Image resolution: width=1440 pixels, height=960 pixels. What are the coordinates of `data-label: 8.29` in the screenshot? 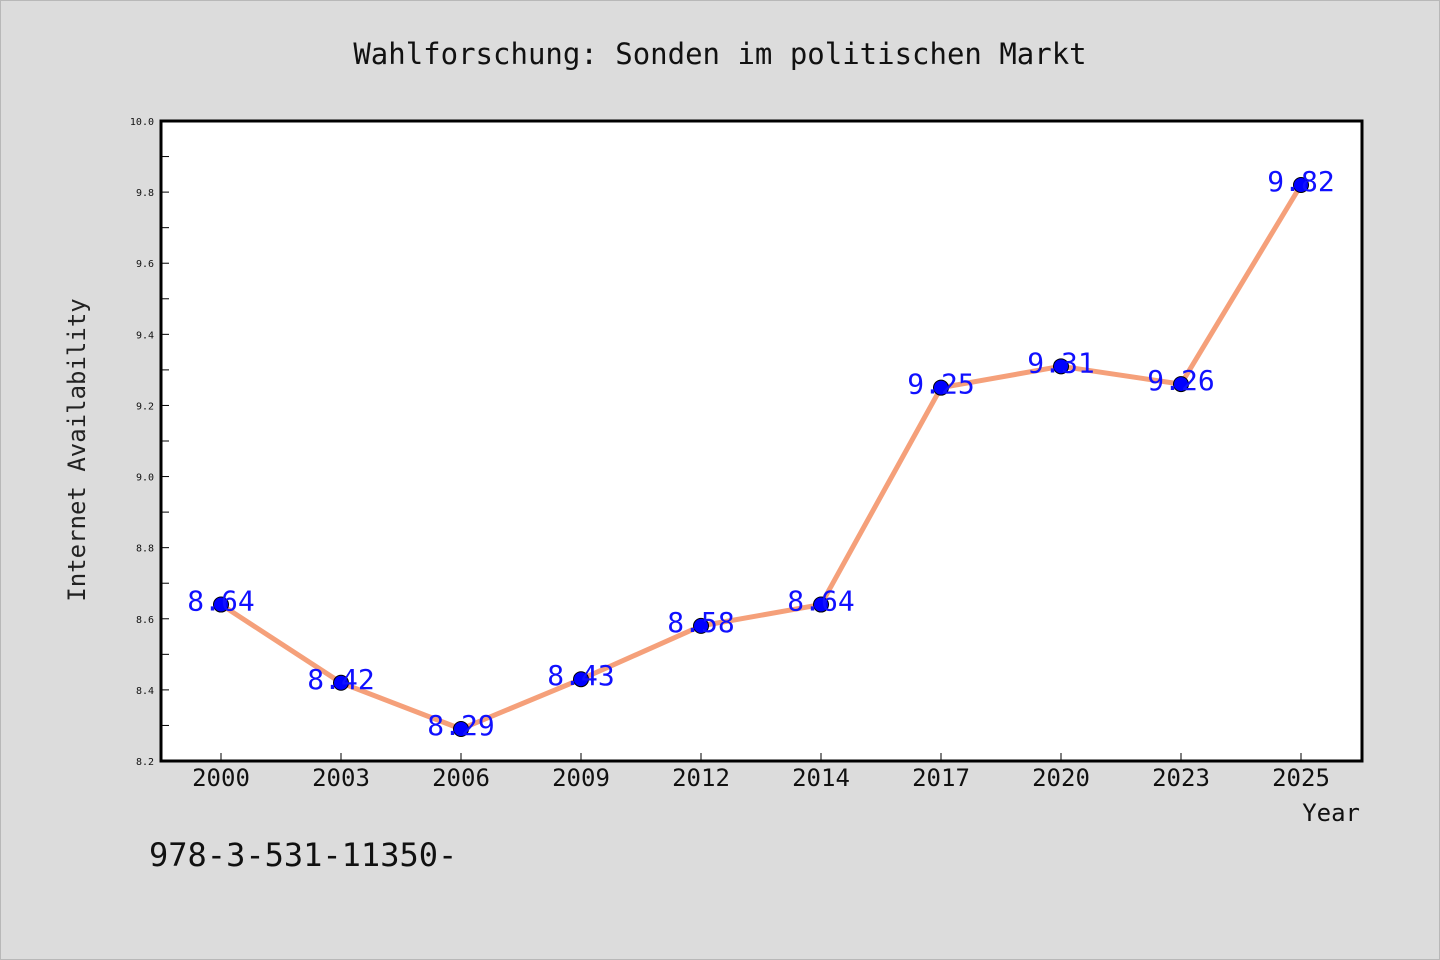 It's located at (460, 725).